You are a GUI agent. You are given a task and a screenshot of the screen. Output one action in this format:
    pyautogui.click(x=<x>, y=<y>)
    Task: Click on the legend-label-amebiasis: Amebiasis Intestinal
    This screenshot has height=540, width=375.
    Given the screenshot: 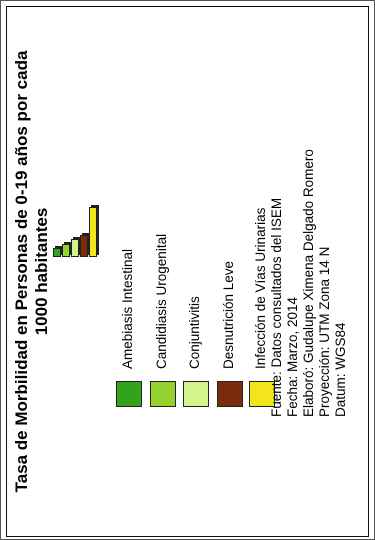 What is the action you would take?
    pyautogui.click(x=127, y=308)
    